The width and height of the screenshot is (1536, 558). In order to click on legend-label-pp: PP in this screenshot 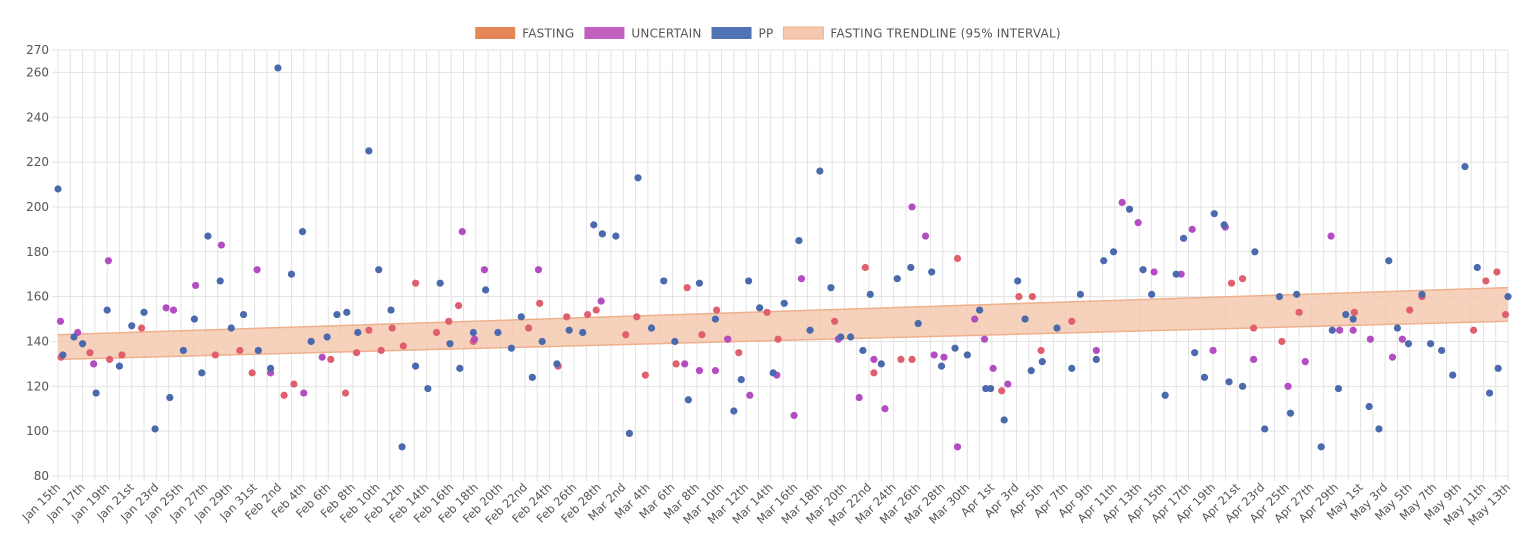, I will do `click(766, 34)`.